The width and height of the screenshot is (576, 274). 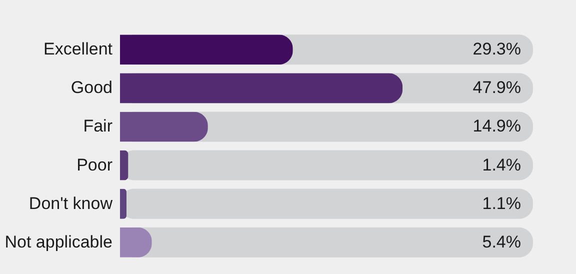 What do you see at coordinates (496, 49) in the screenshot?
I see `data-label: 29.3%` at bounding box center [496, 49].